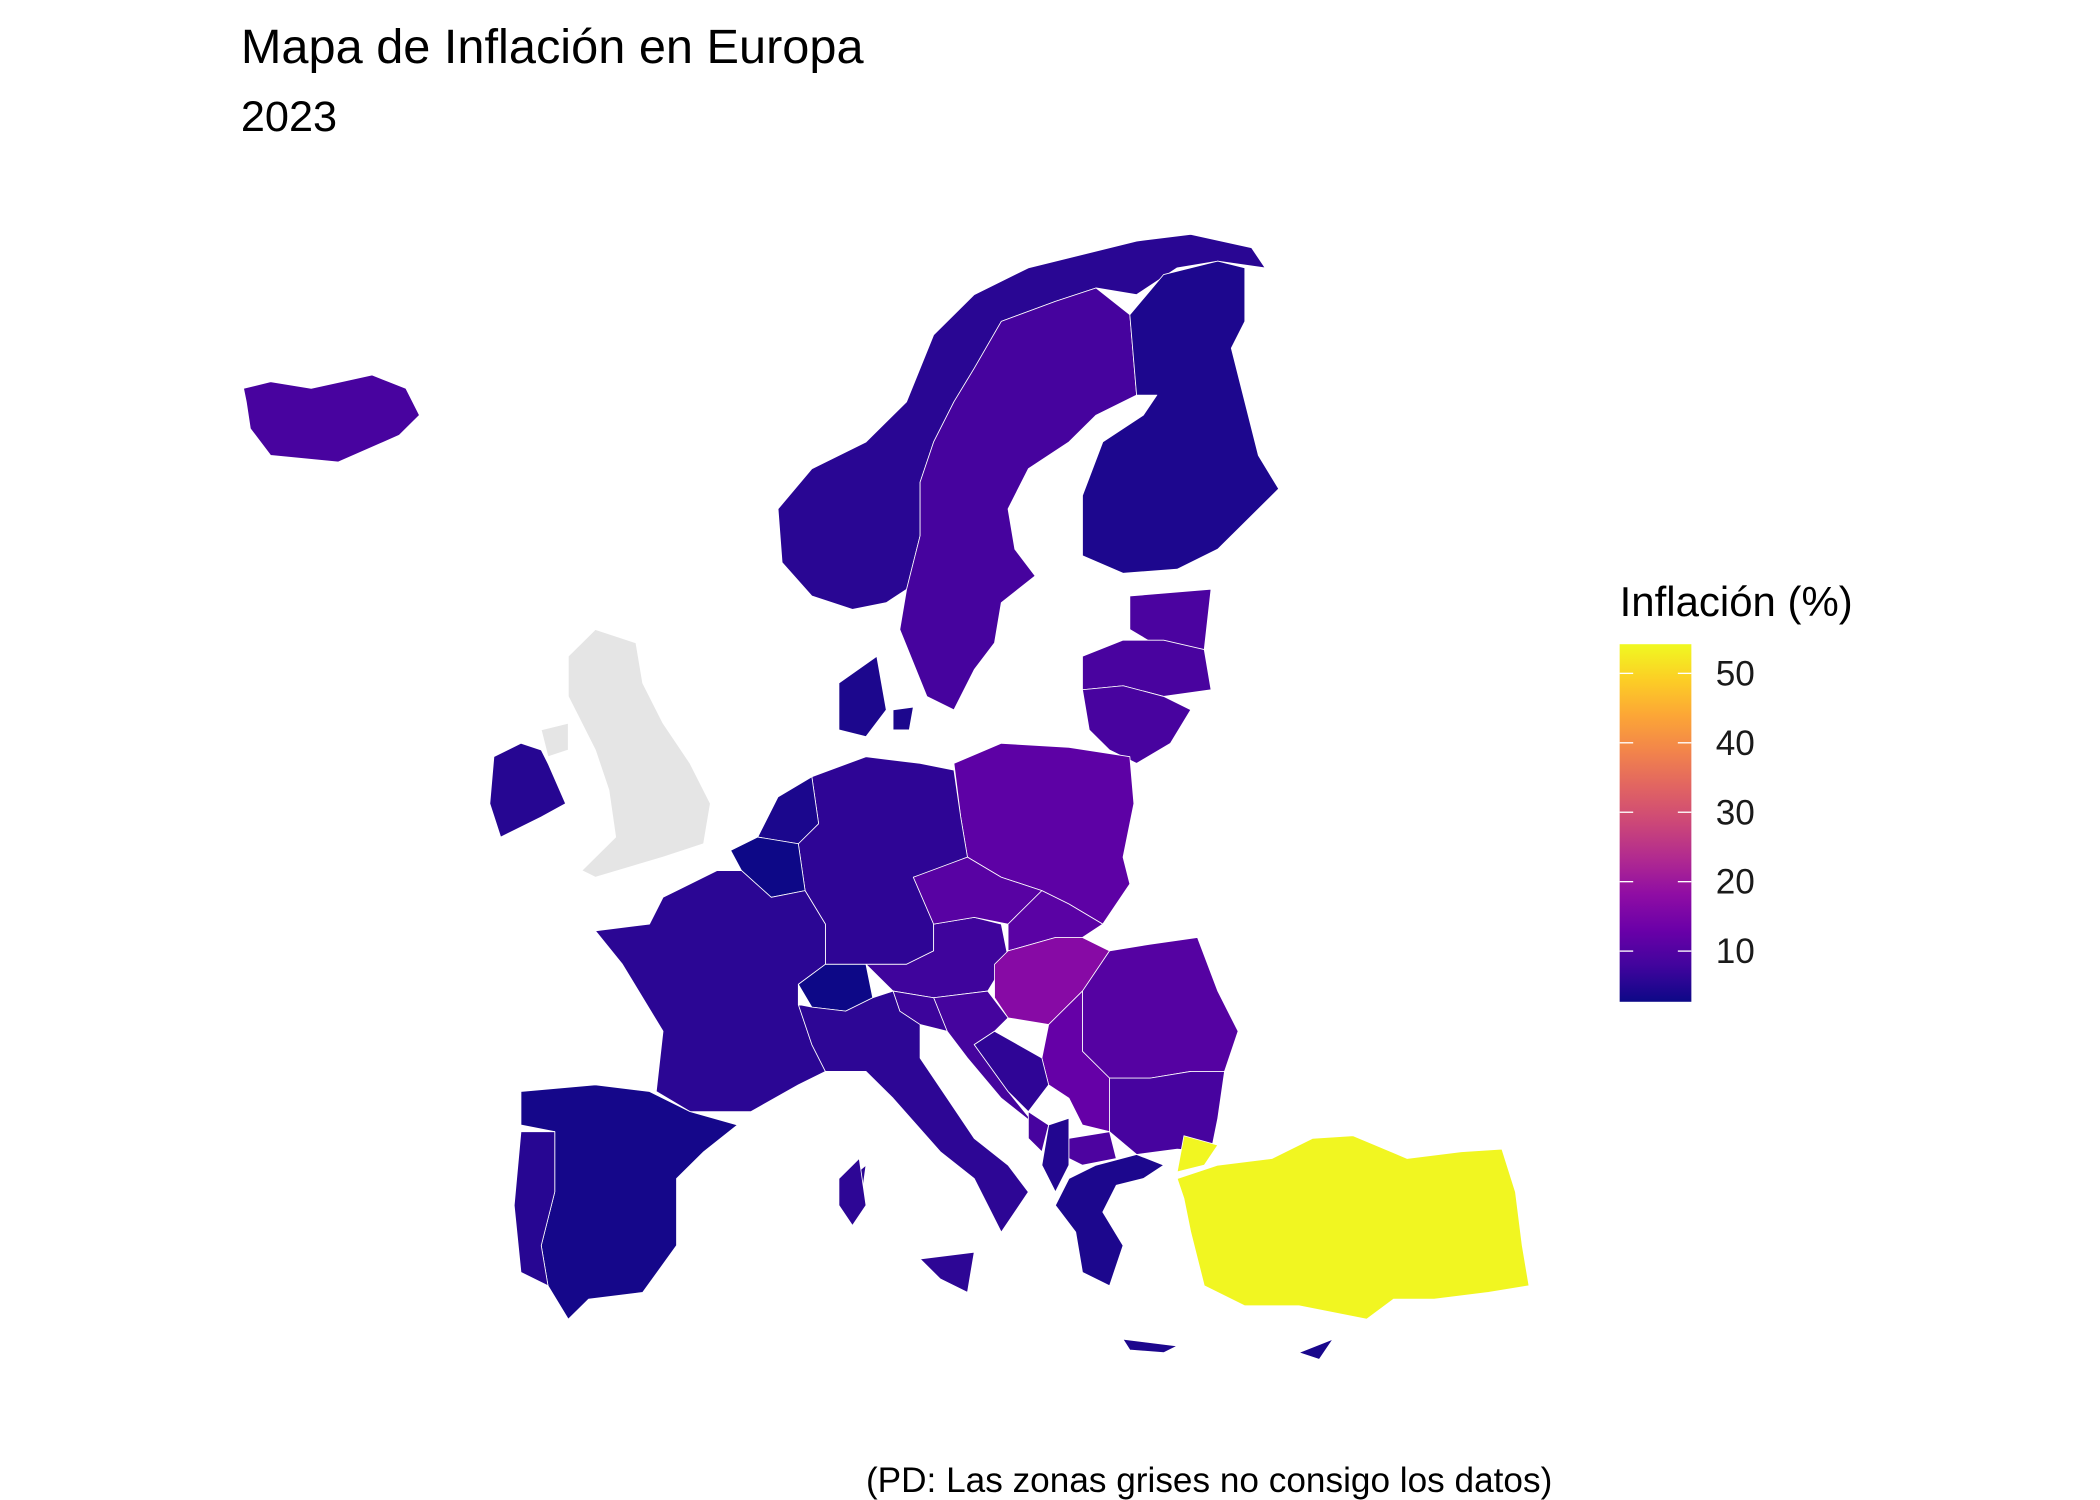  Describe the element at coordinates (1735, 951) in the screenshot. I see `colorbar-tick-label: 10` at that location.